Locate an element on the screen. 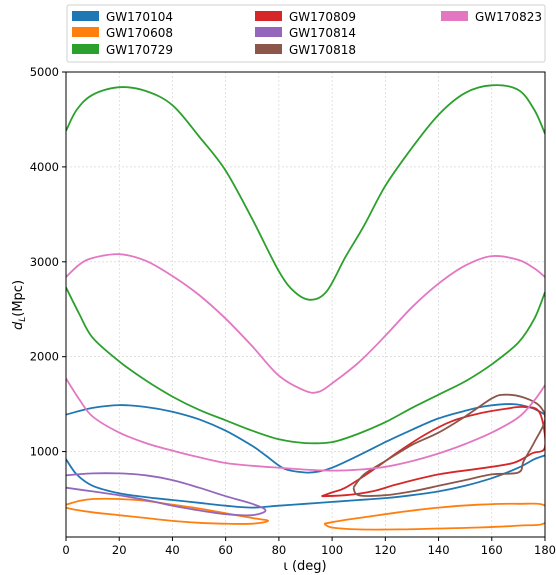 Image resolution: width=556 pixels, height=575 pixels. x-tick-label: 140 is located at coordinates (439, 550).